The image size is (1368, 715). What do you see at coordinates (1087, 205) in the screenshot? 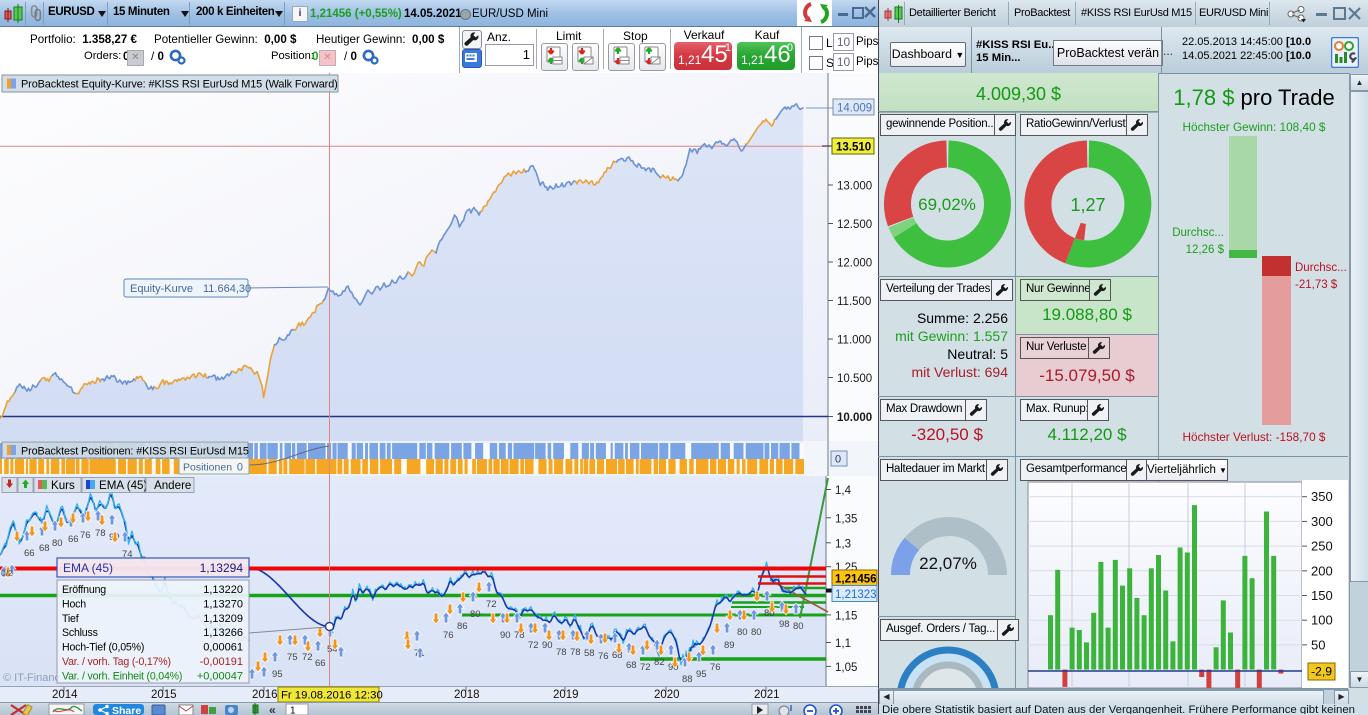
I see `svg-text: 1,27` at bounding box center [1087, 205].